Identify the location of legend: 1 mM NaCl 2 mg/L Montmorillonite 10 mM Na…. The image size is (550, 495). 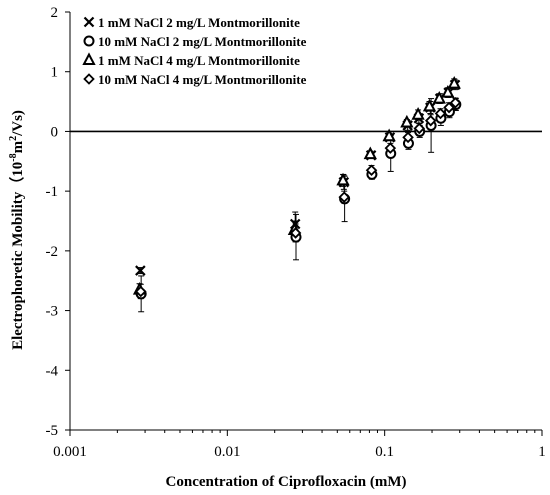
(194, 51).